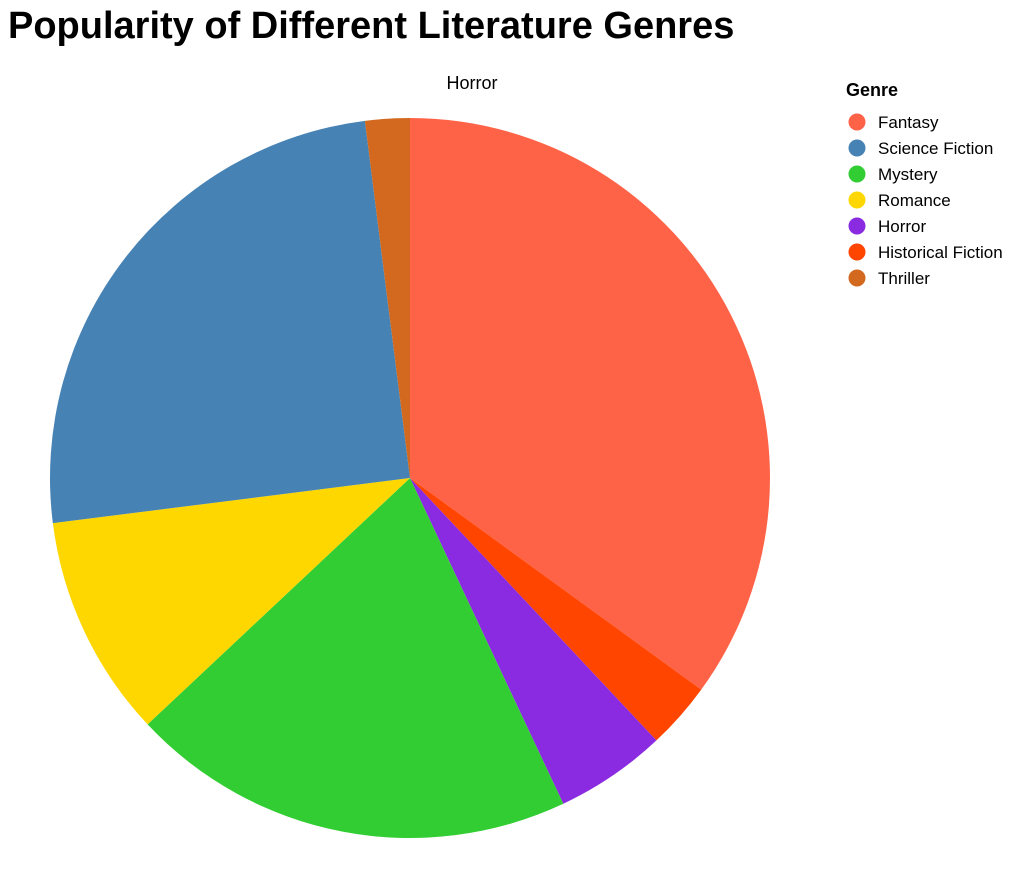 Image resolution: width=1036 pixels, height=888 pixels. I want to click on legend-item: Horror, so click(887, 226).